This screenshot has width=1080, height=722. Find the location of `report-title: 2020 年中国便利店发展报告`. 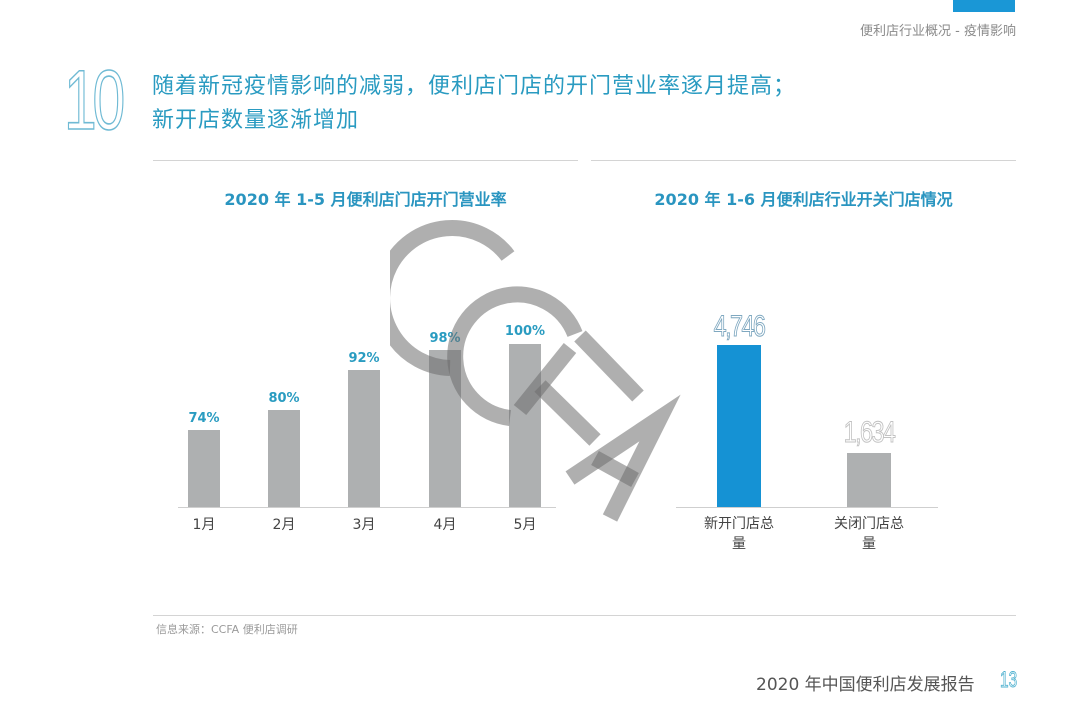

report-title: 2020 年中国便利店发展报告 is located at coordinates (865, 685).